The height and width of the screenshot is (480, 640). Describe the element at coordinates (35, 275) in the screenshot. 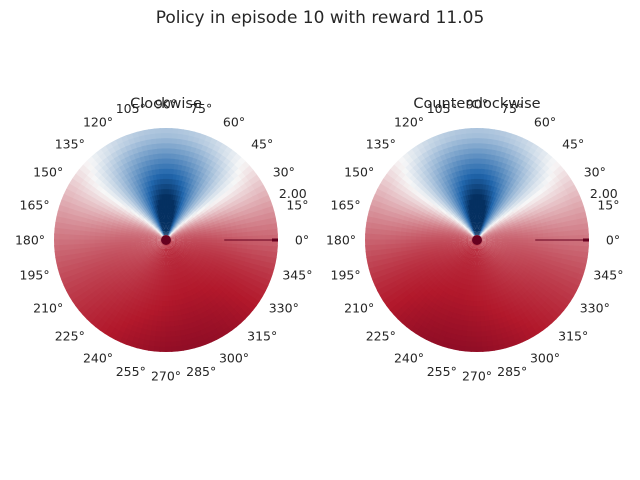

I see `theta-tick-label: 195°` at that location.